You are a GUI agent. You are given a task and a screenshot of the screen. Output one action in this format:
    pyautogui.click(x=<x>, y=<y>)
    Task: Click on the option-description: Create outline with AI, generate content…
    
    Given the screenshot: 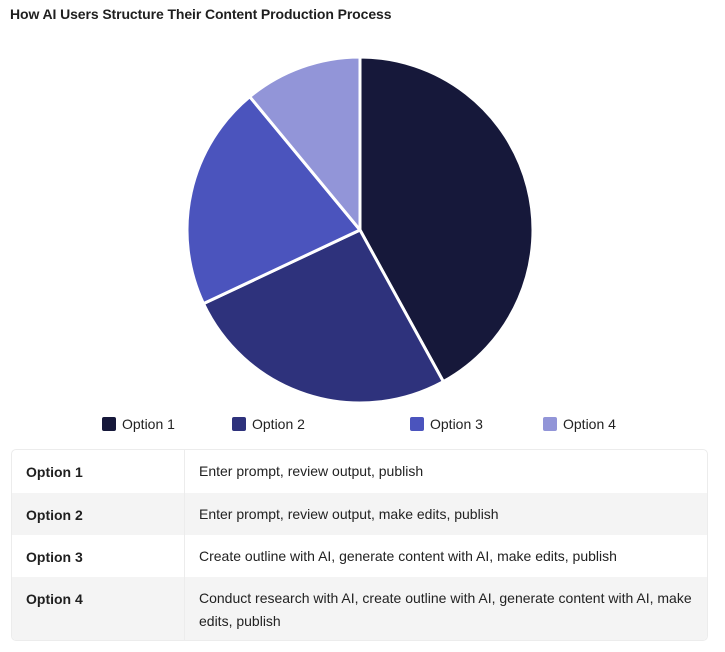 What is the action you would take?
    pyautogui.click(x=408, y=556)
    